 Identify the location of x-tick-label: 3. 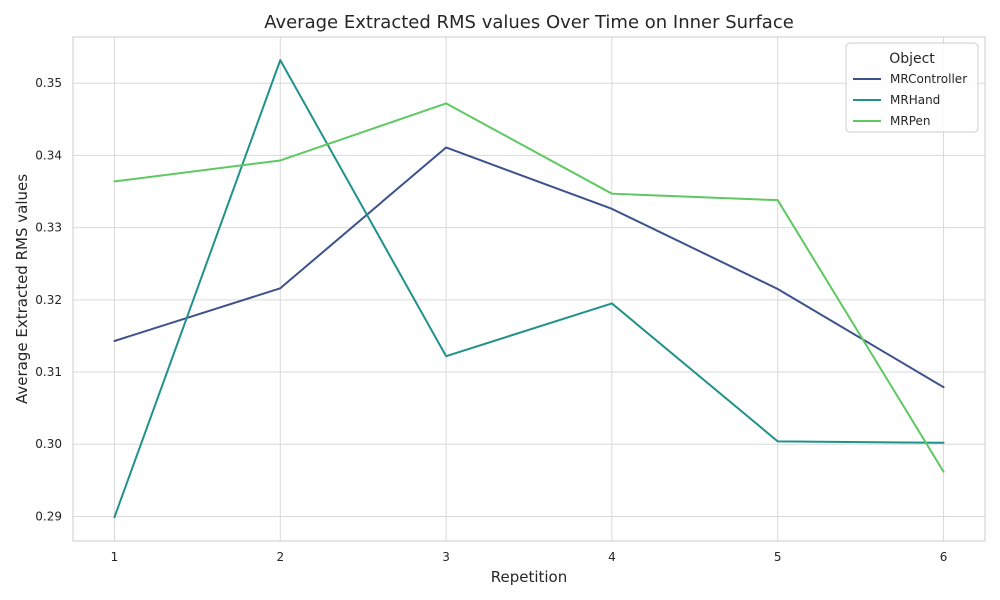
(446, 557).